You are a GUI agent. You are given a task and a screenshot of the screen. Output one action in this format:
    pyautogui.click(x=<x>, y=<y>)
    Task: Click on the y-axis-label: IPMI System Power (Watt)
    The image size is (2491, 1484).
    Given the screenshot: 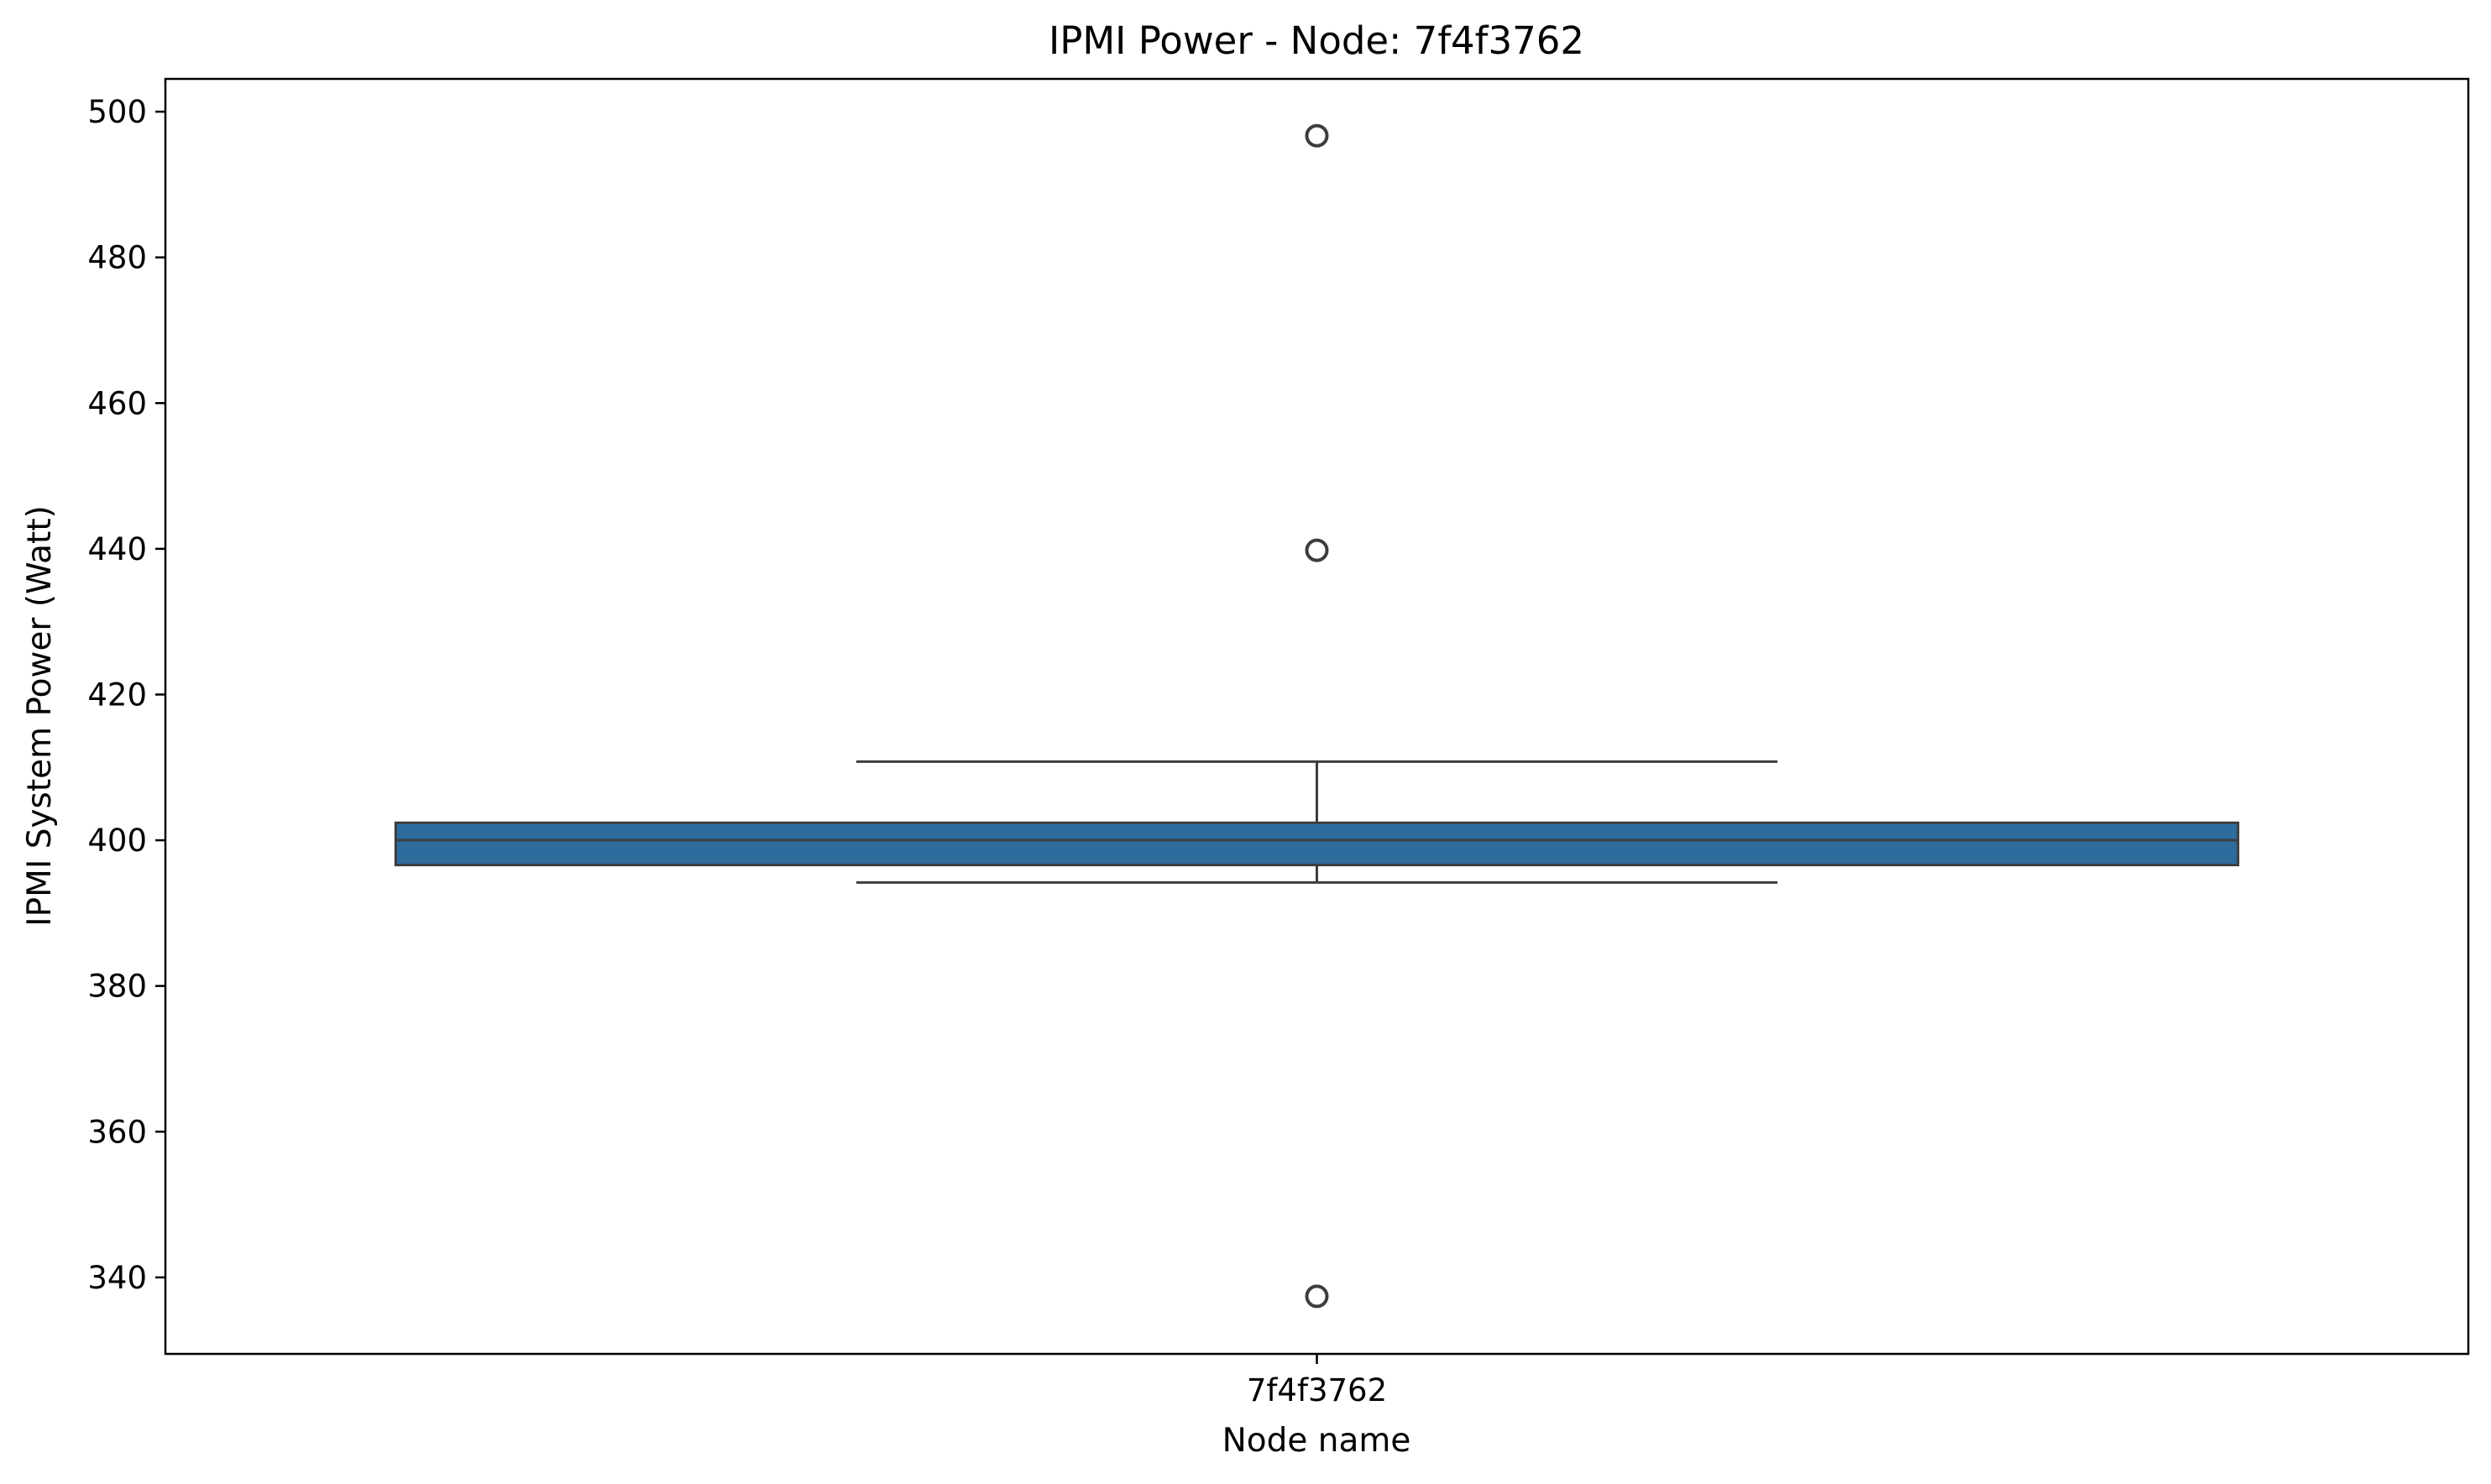 What is the action you would take?
    pyautogui.click(x=40, y=716)
    